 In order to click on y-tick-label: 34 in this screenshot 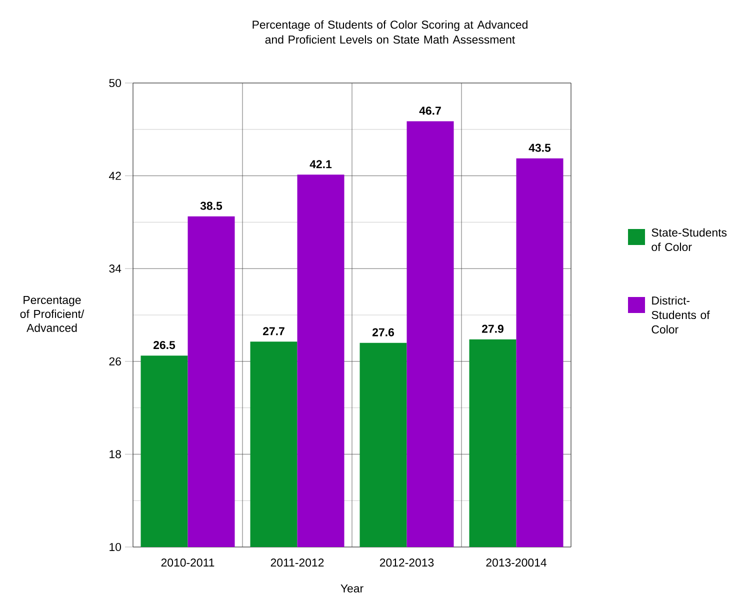, I will do `click(115, 268)`.